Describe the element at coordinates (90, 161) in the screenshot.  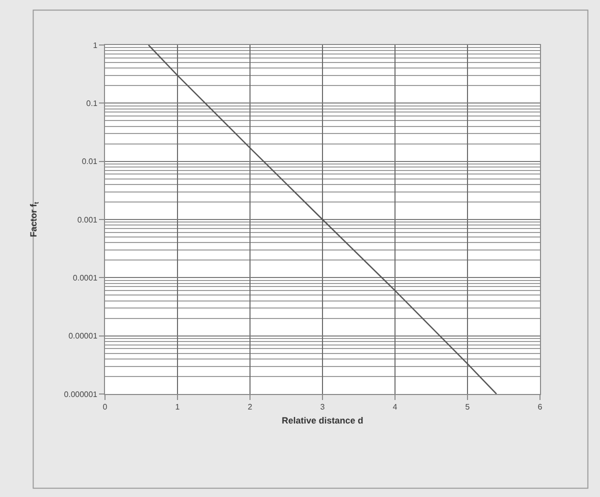
I see `y-tick-label: 0.01` at that location.